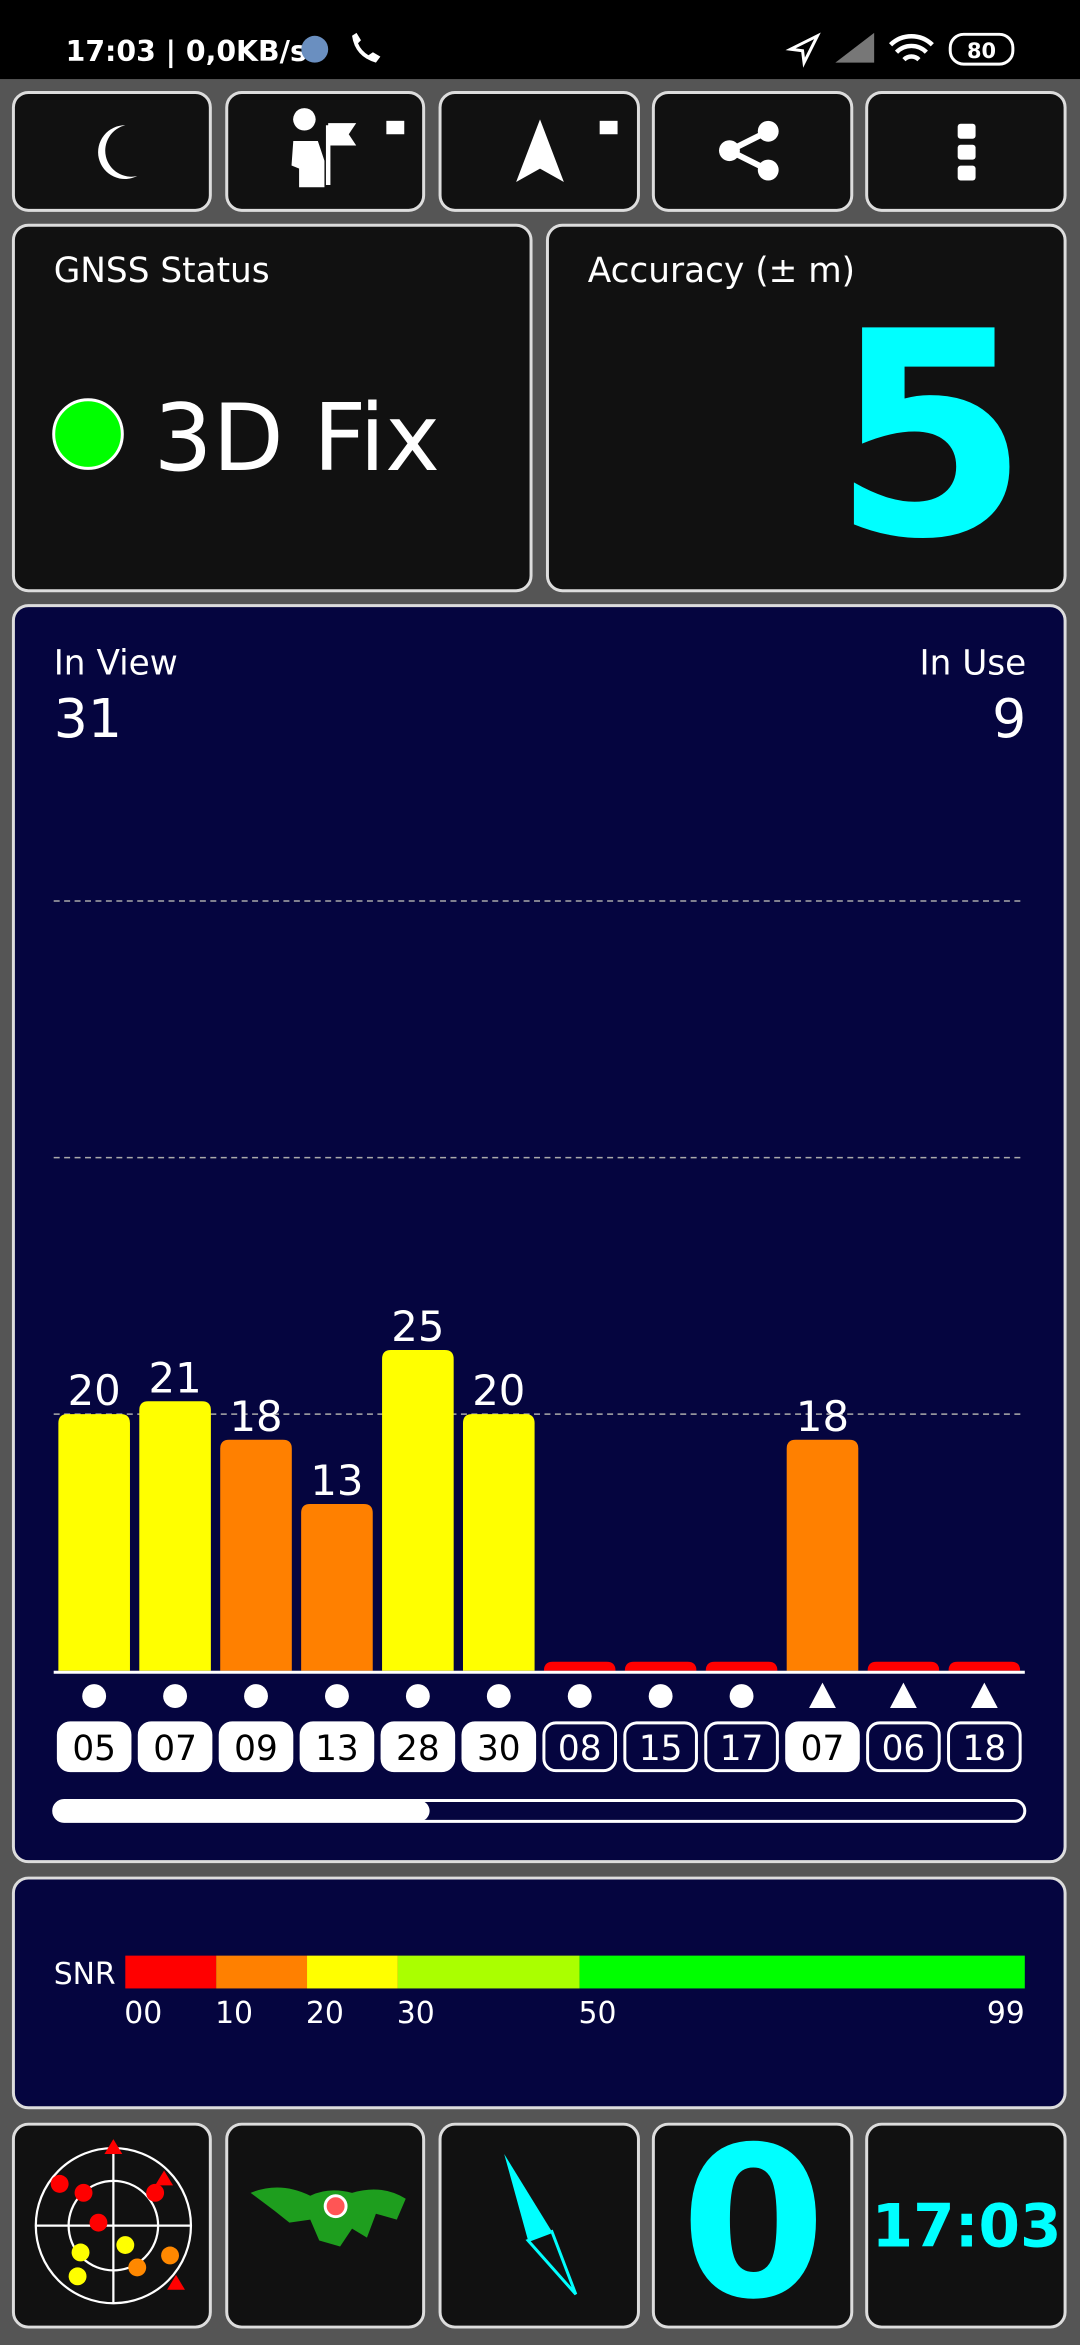  Describe the element at coordinates (752, 151) in the screenshot. I see `share-button` at that location.